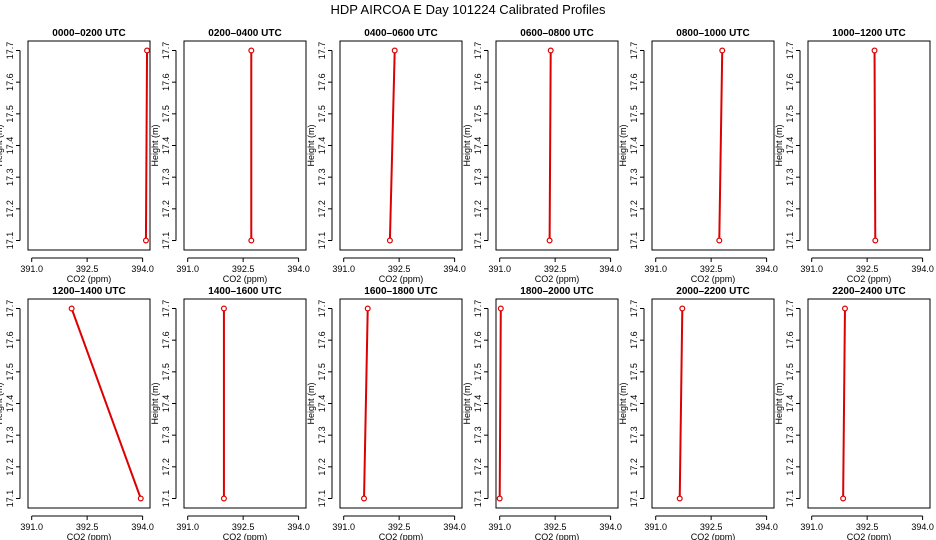  I want to click on panel-title: 2200–2400 UTC, so click(868, 291).